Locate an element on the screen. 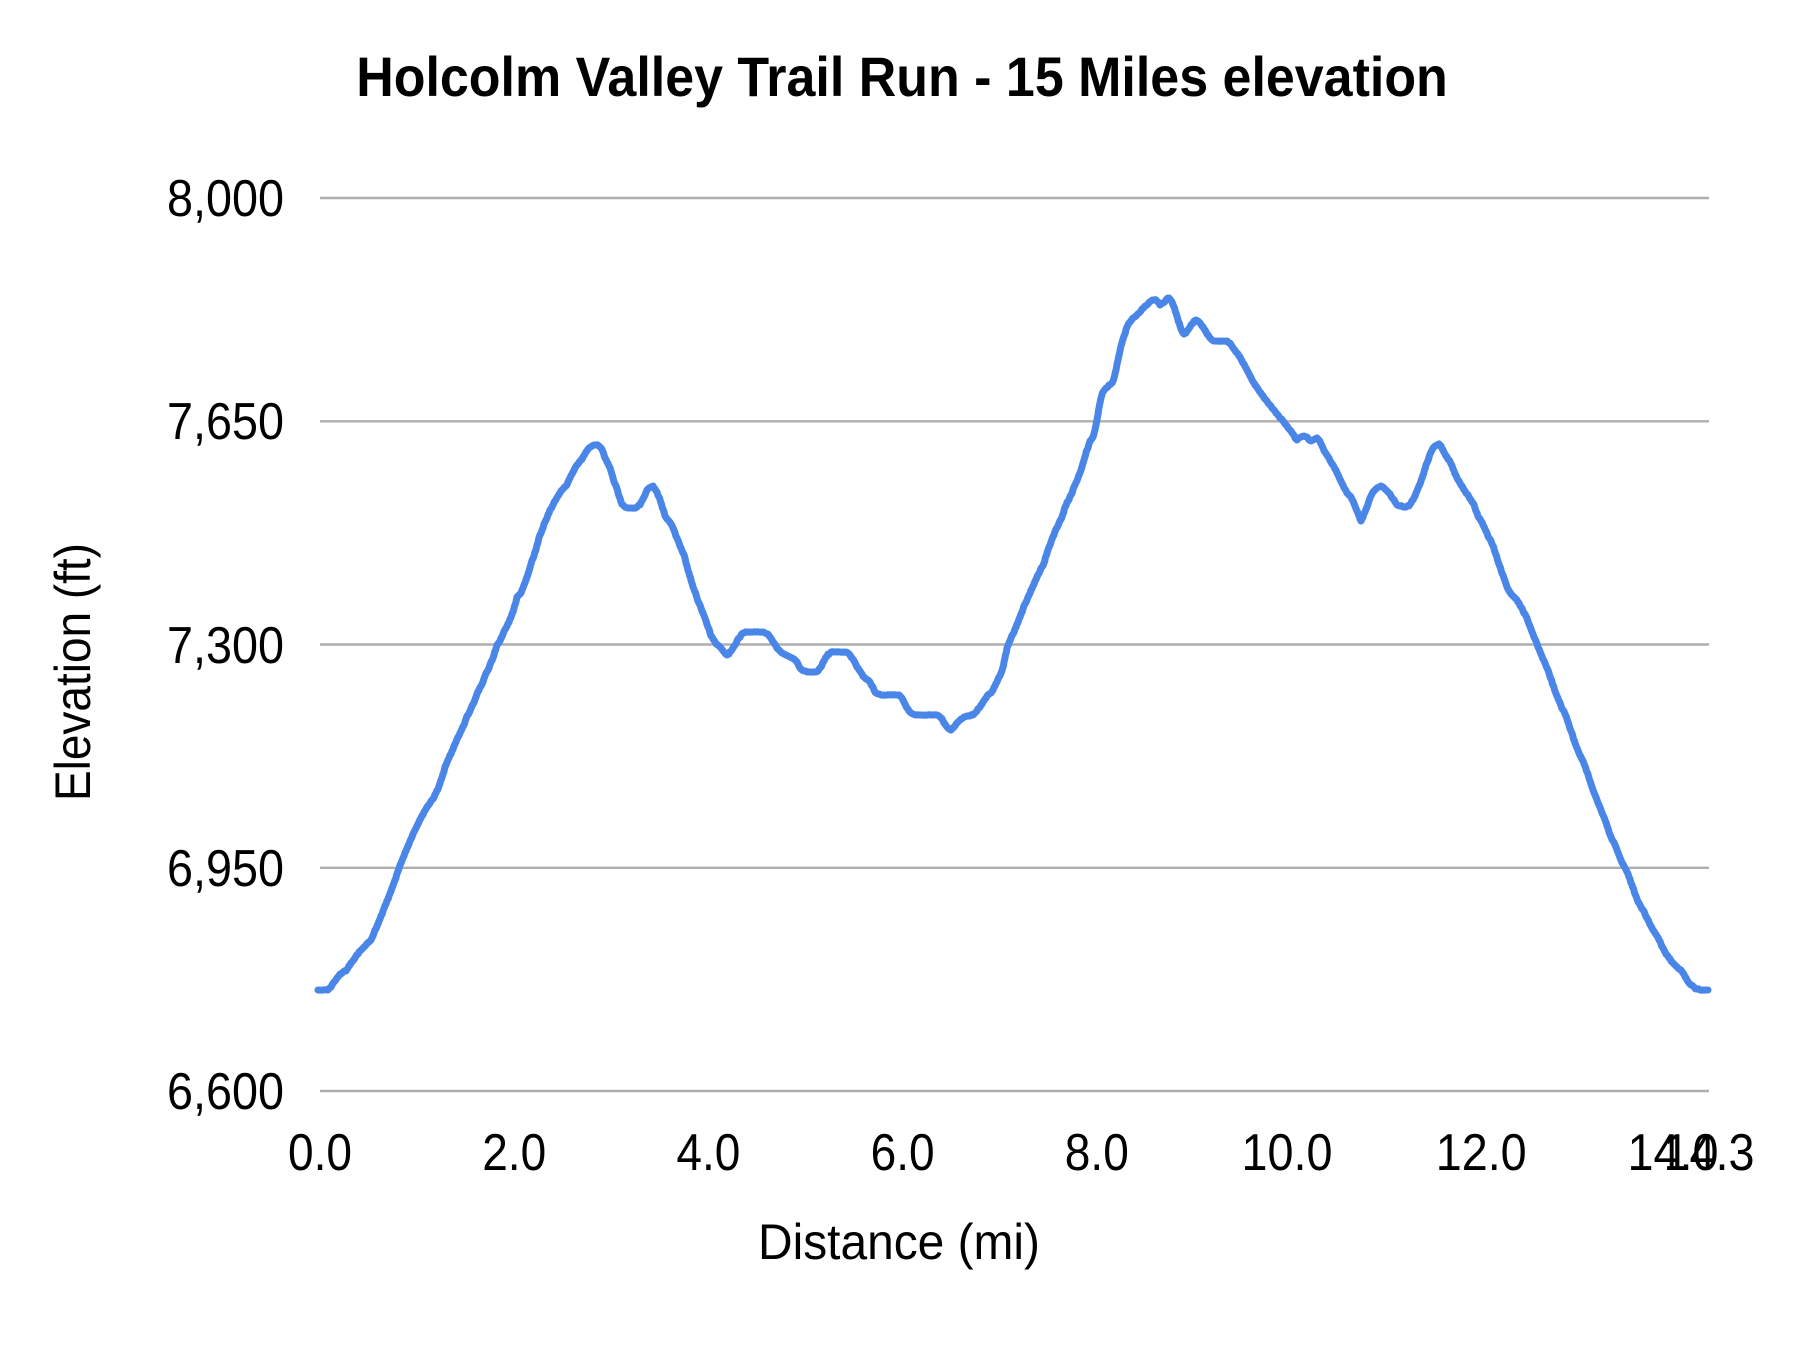  svg-text: 6,600 is located at coordinates (225, 1092).